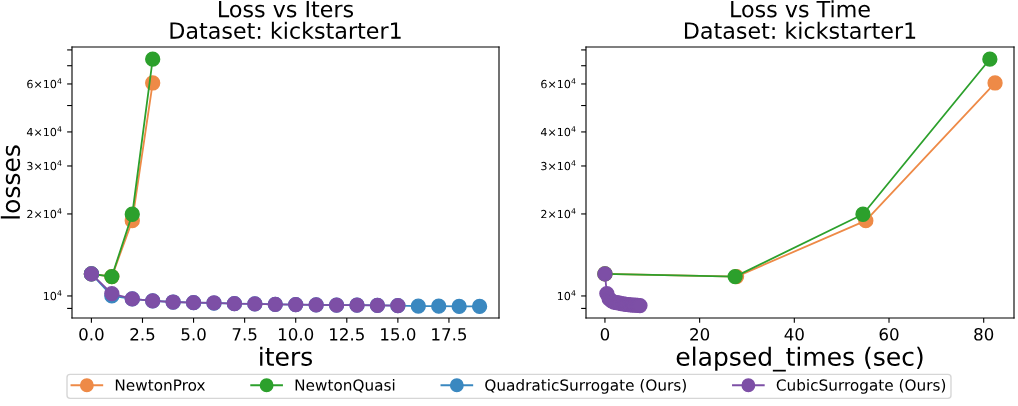 The image size is (1018, 406). Describe the element at coordinates (861, 386) in the screenshot. I see `legend-label: CubicSurrogate (Ours)` at that location.